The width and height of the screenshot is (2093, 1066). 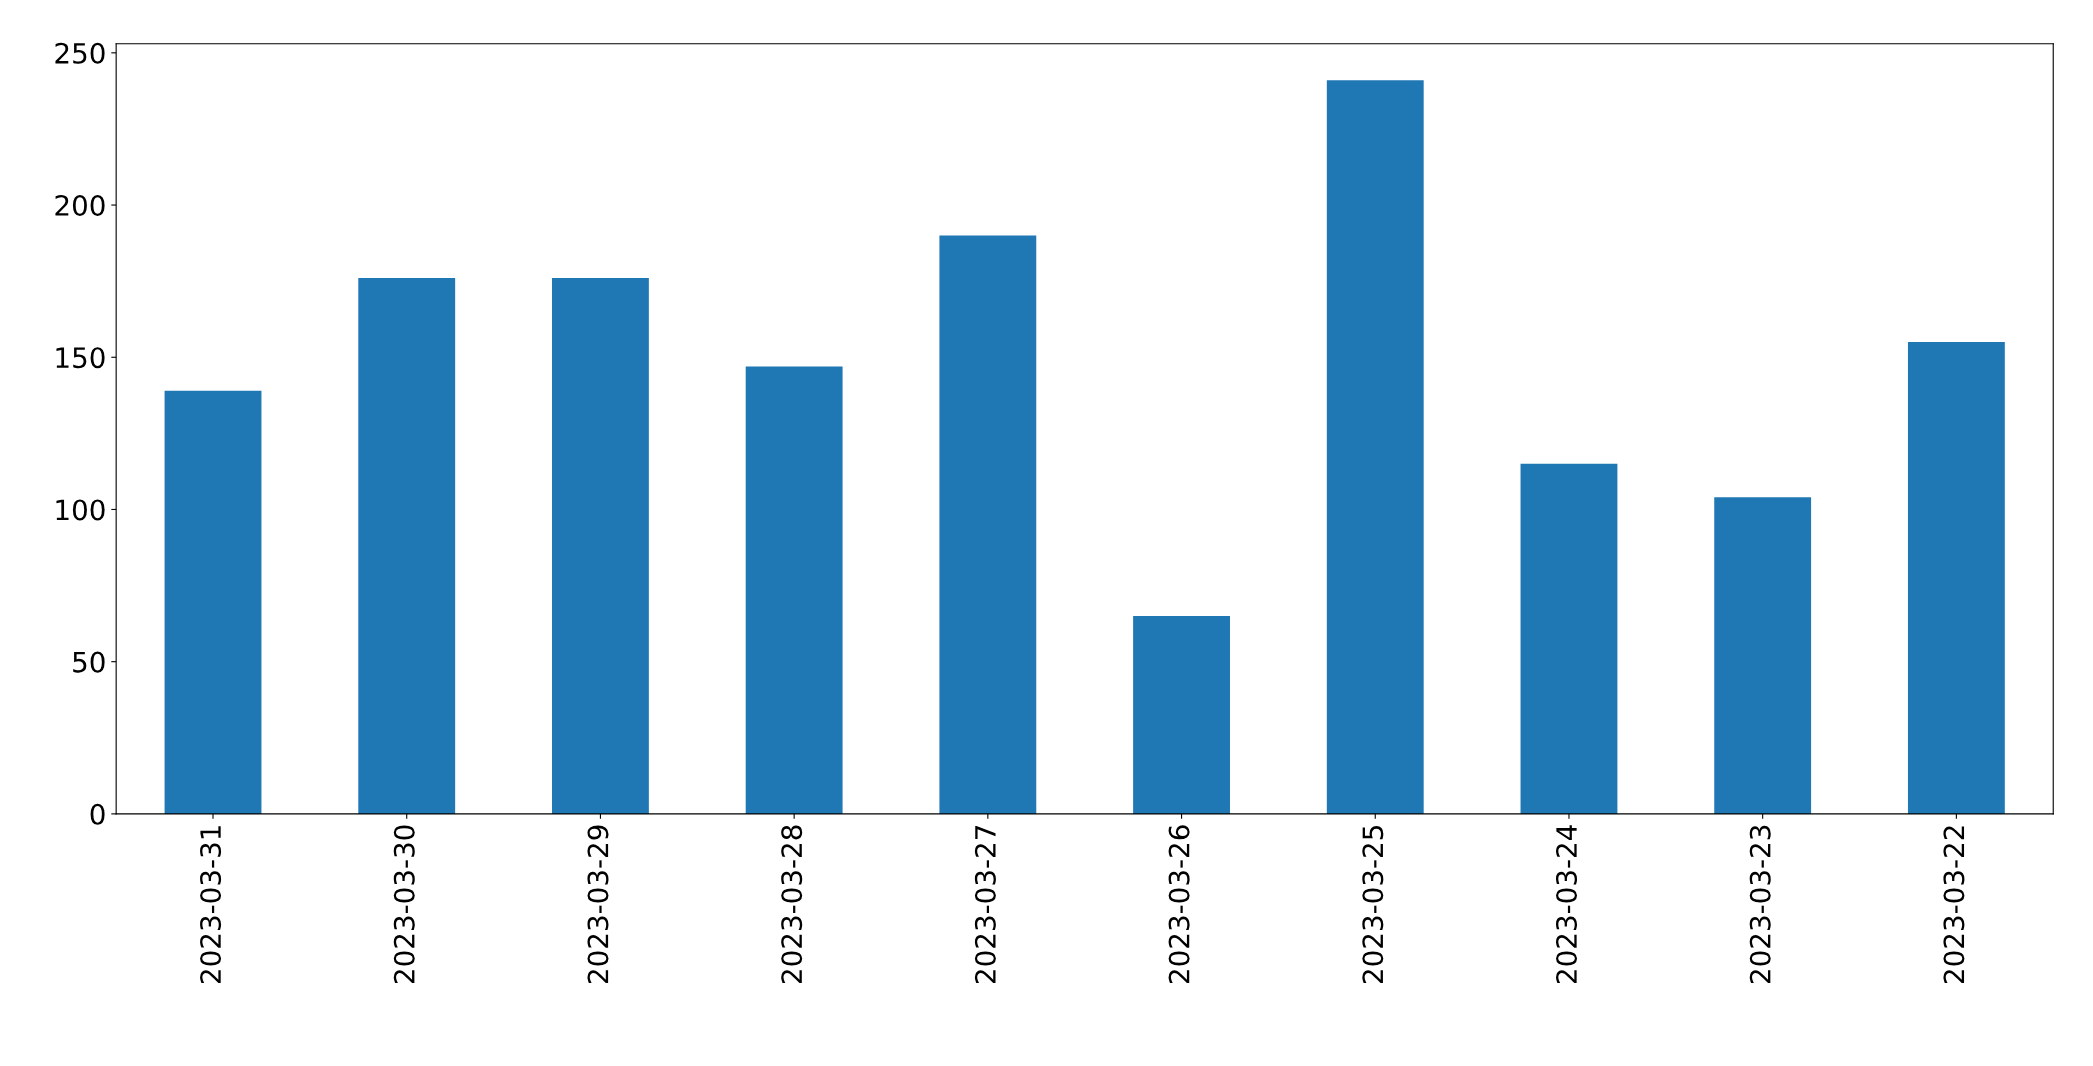 I want to click on x-tick-label: 2023-03-28, so click(x=792, y=904).